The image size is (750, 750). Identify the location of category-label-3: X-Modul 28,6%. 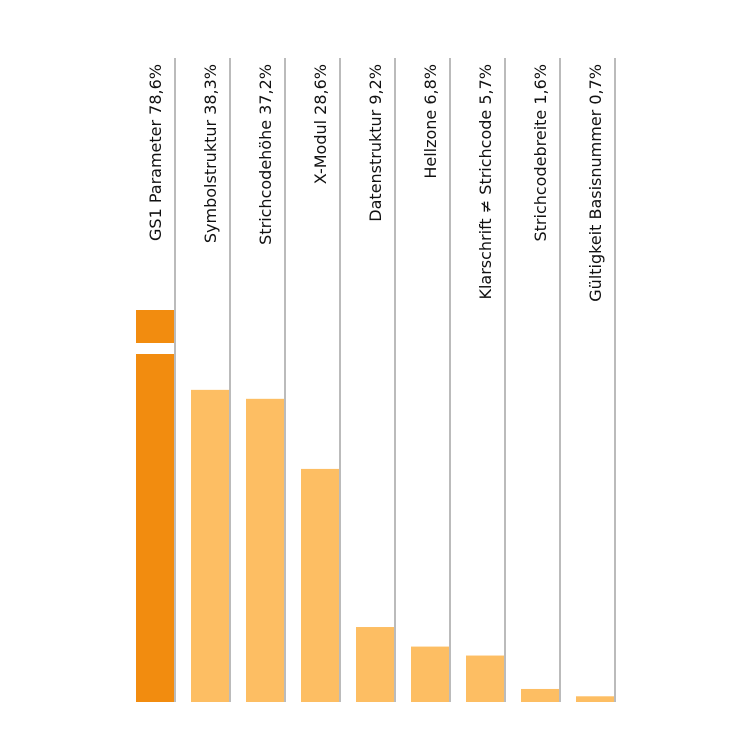
(320, 124).